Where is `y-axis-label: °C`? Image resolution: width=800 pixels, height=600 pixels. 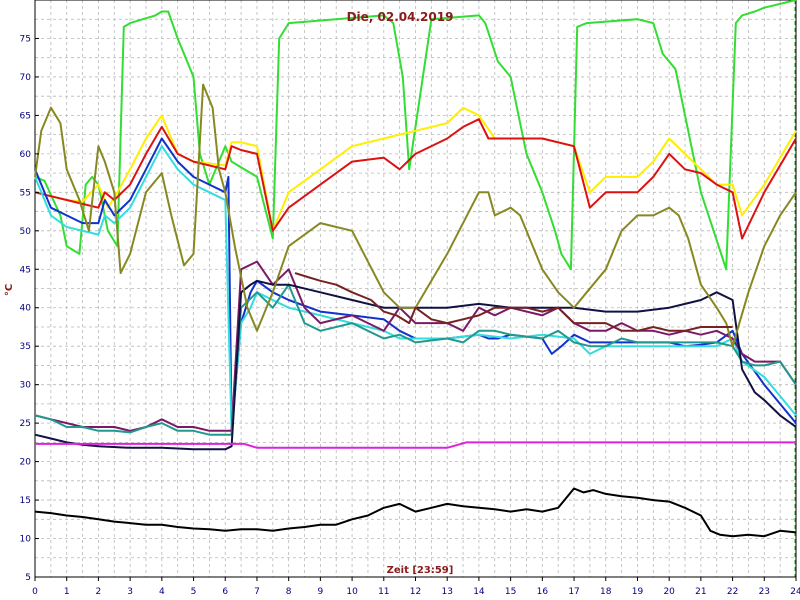
y-axis-label: °C is located at coordinates (9, 290).